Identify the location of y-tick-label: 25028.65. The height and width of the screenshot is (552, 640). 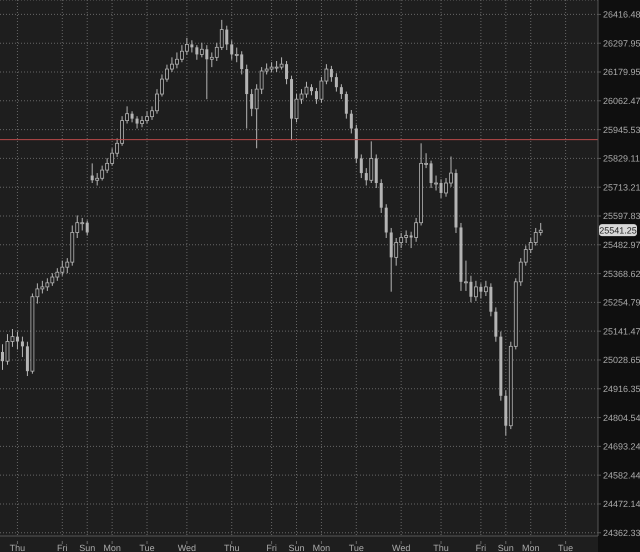
(621, 360).